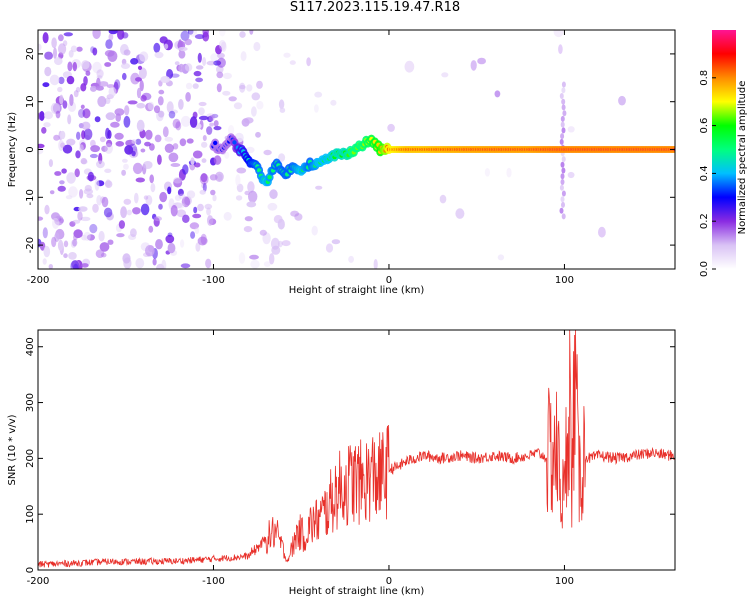  I want to click on colorbar-tick-label: 0.0, so click(704, 269).